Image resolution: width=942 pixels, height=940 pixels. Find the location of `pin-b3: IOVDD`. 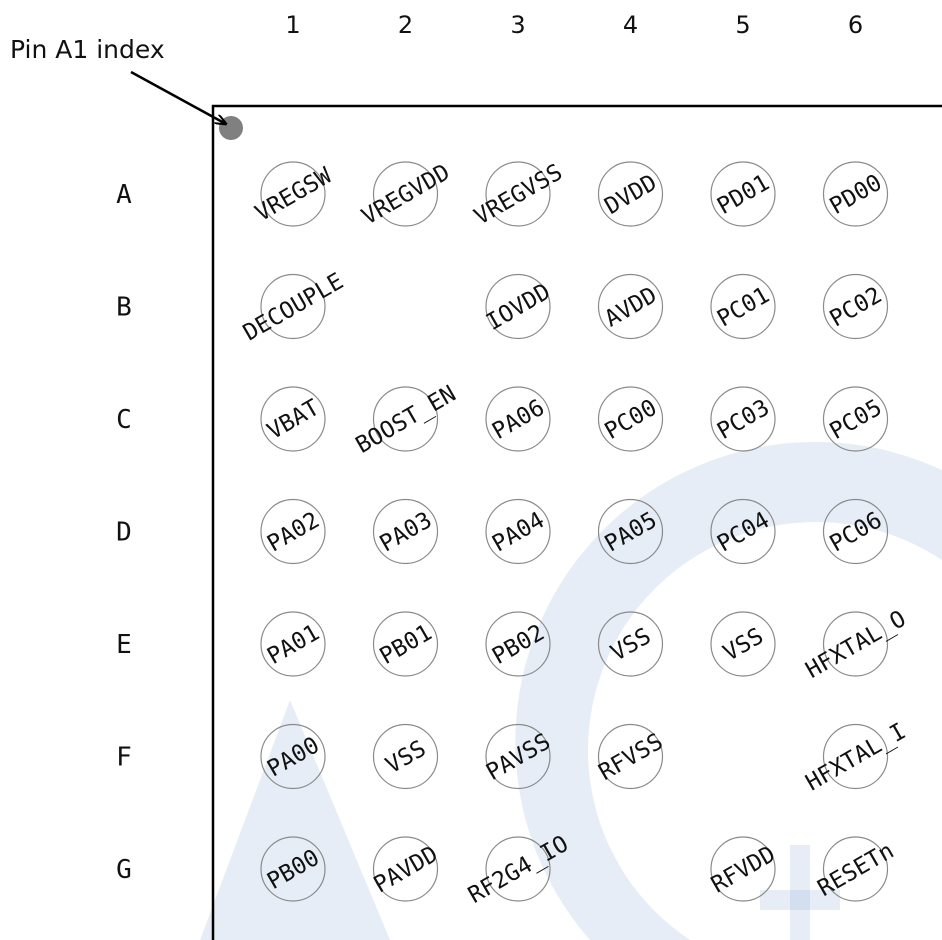

pin-b3: IOVDD is located at coordinates (518, 306).